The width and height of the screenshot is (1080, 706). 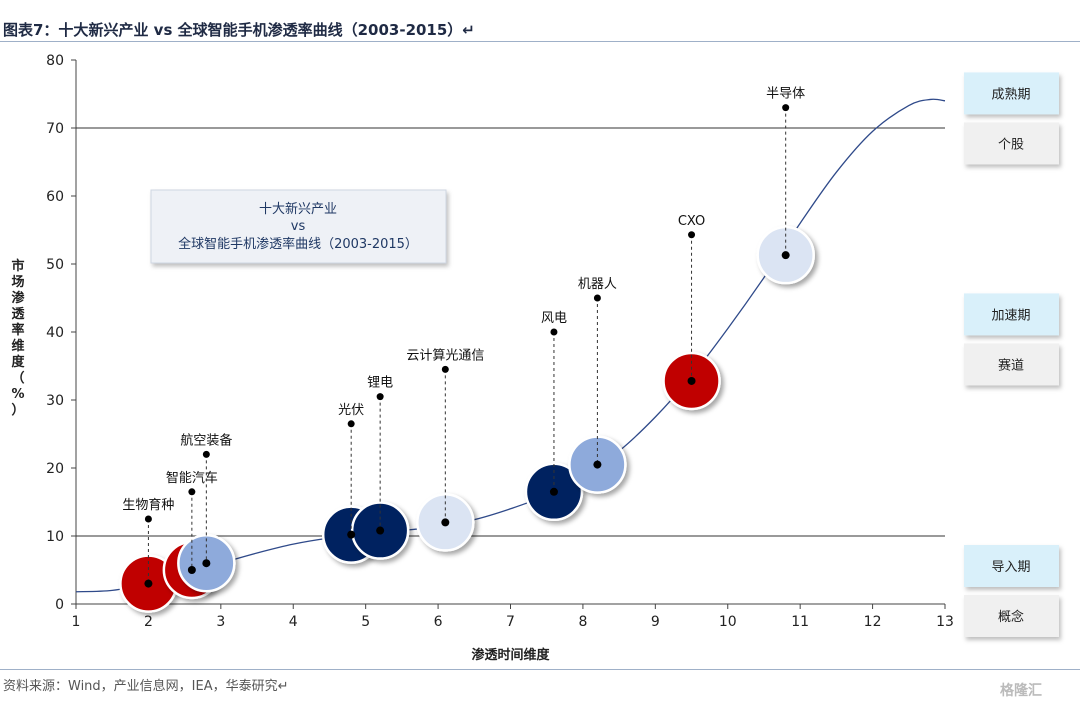 I want to click on y-tick-label: 50, so click(x=55, y=265).